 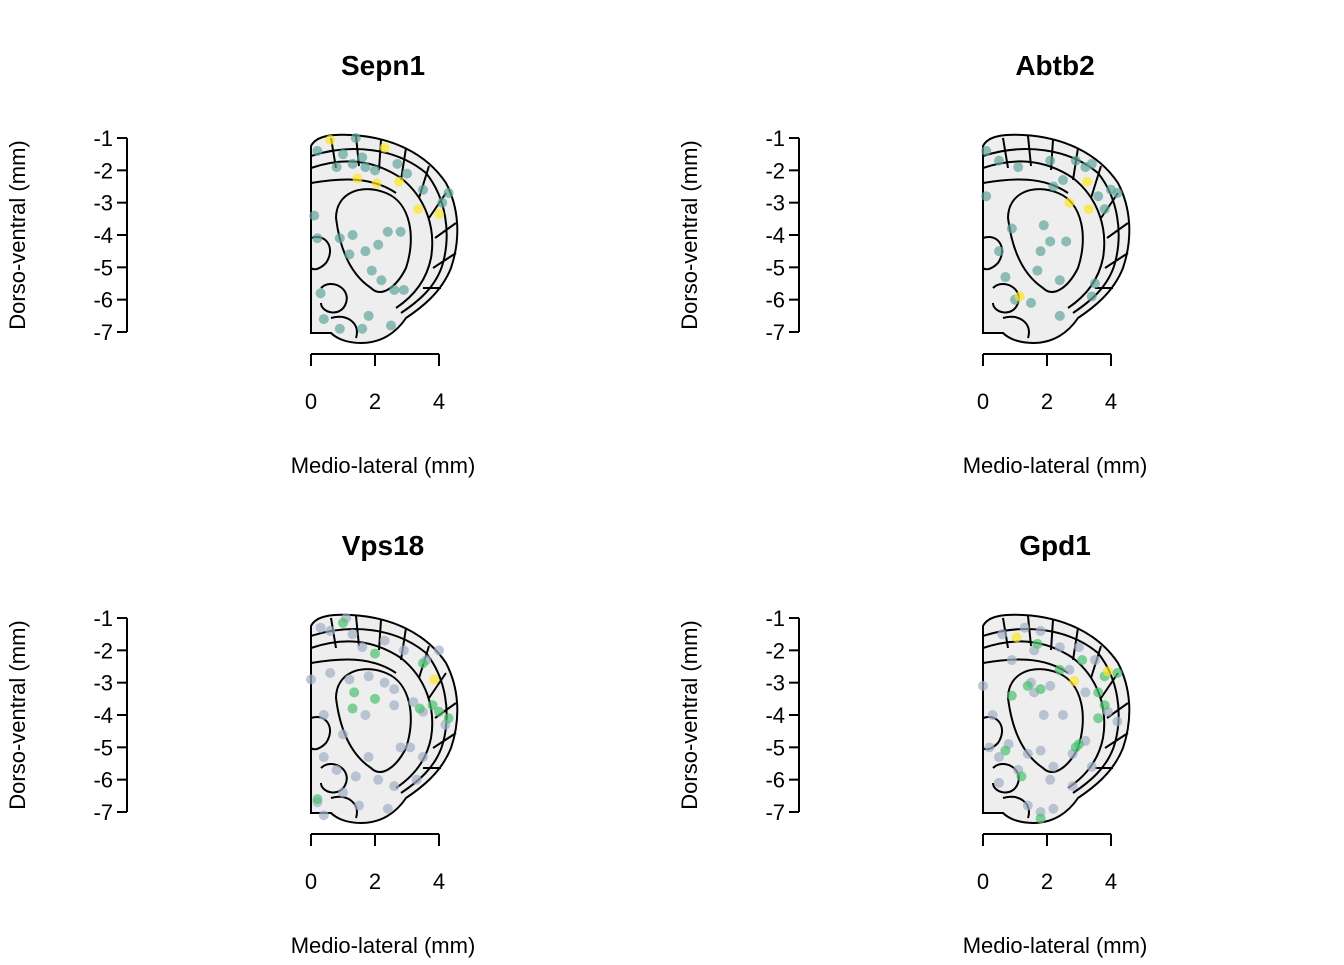 I want to click on brain-outline, so click(x=384, y=718).